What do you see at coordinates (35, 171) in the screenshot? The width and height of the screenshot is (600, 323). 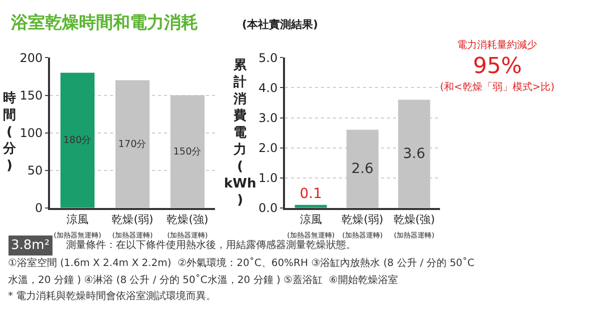 I see `y-tick-label: 50` at bounding box center [35, 171].